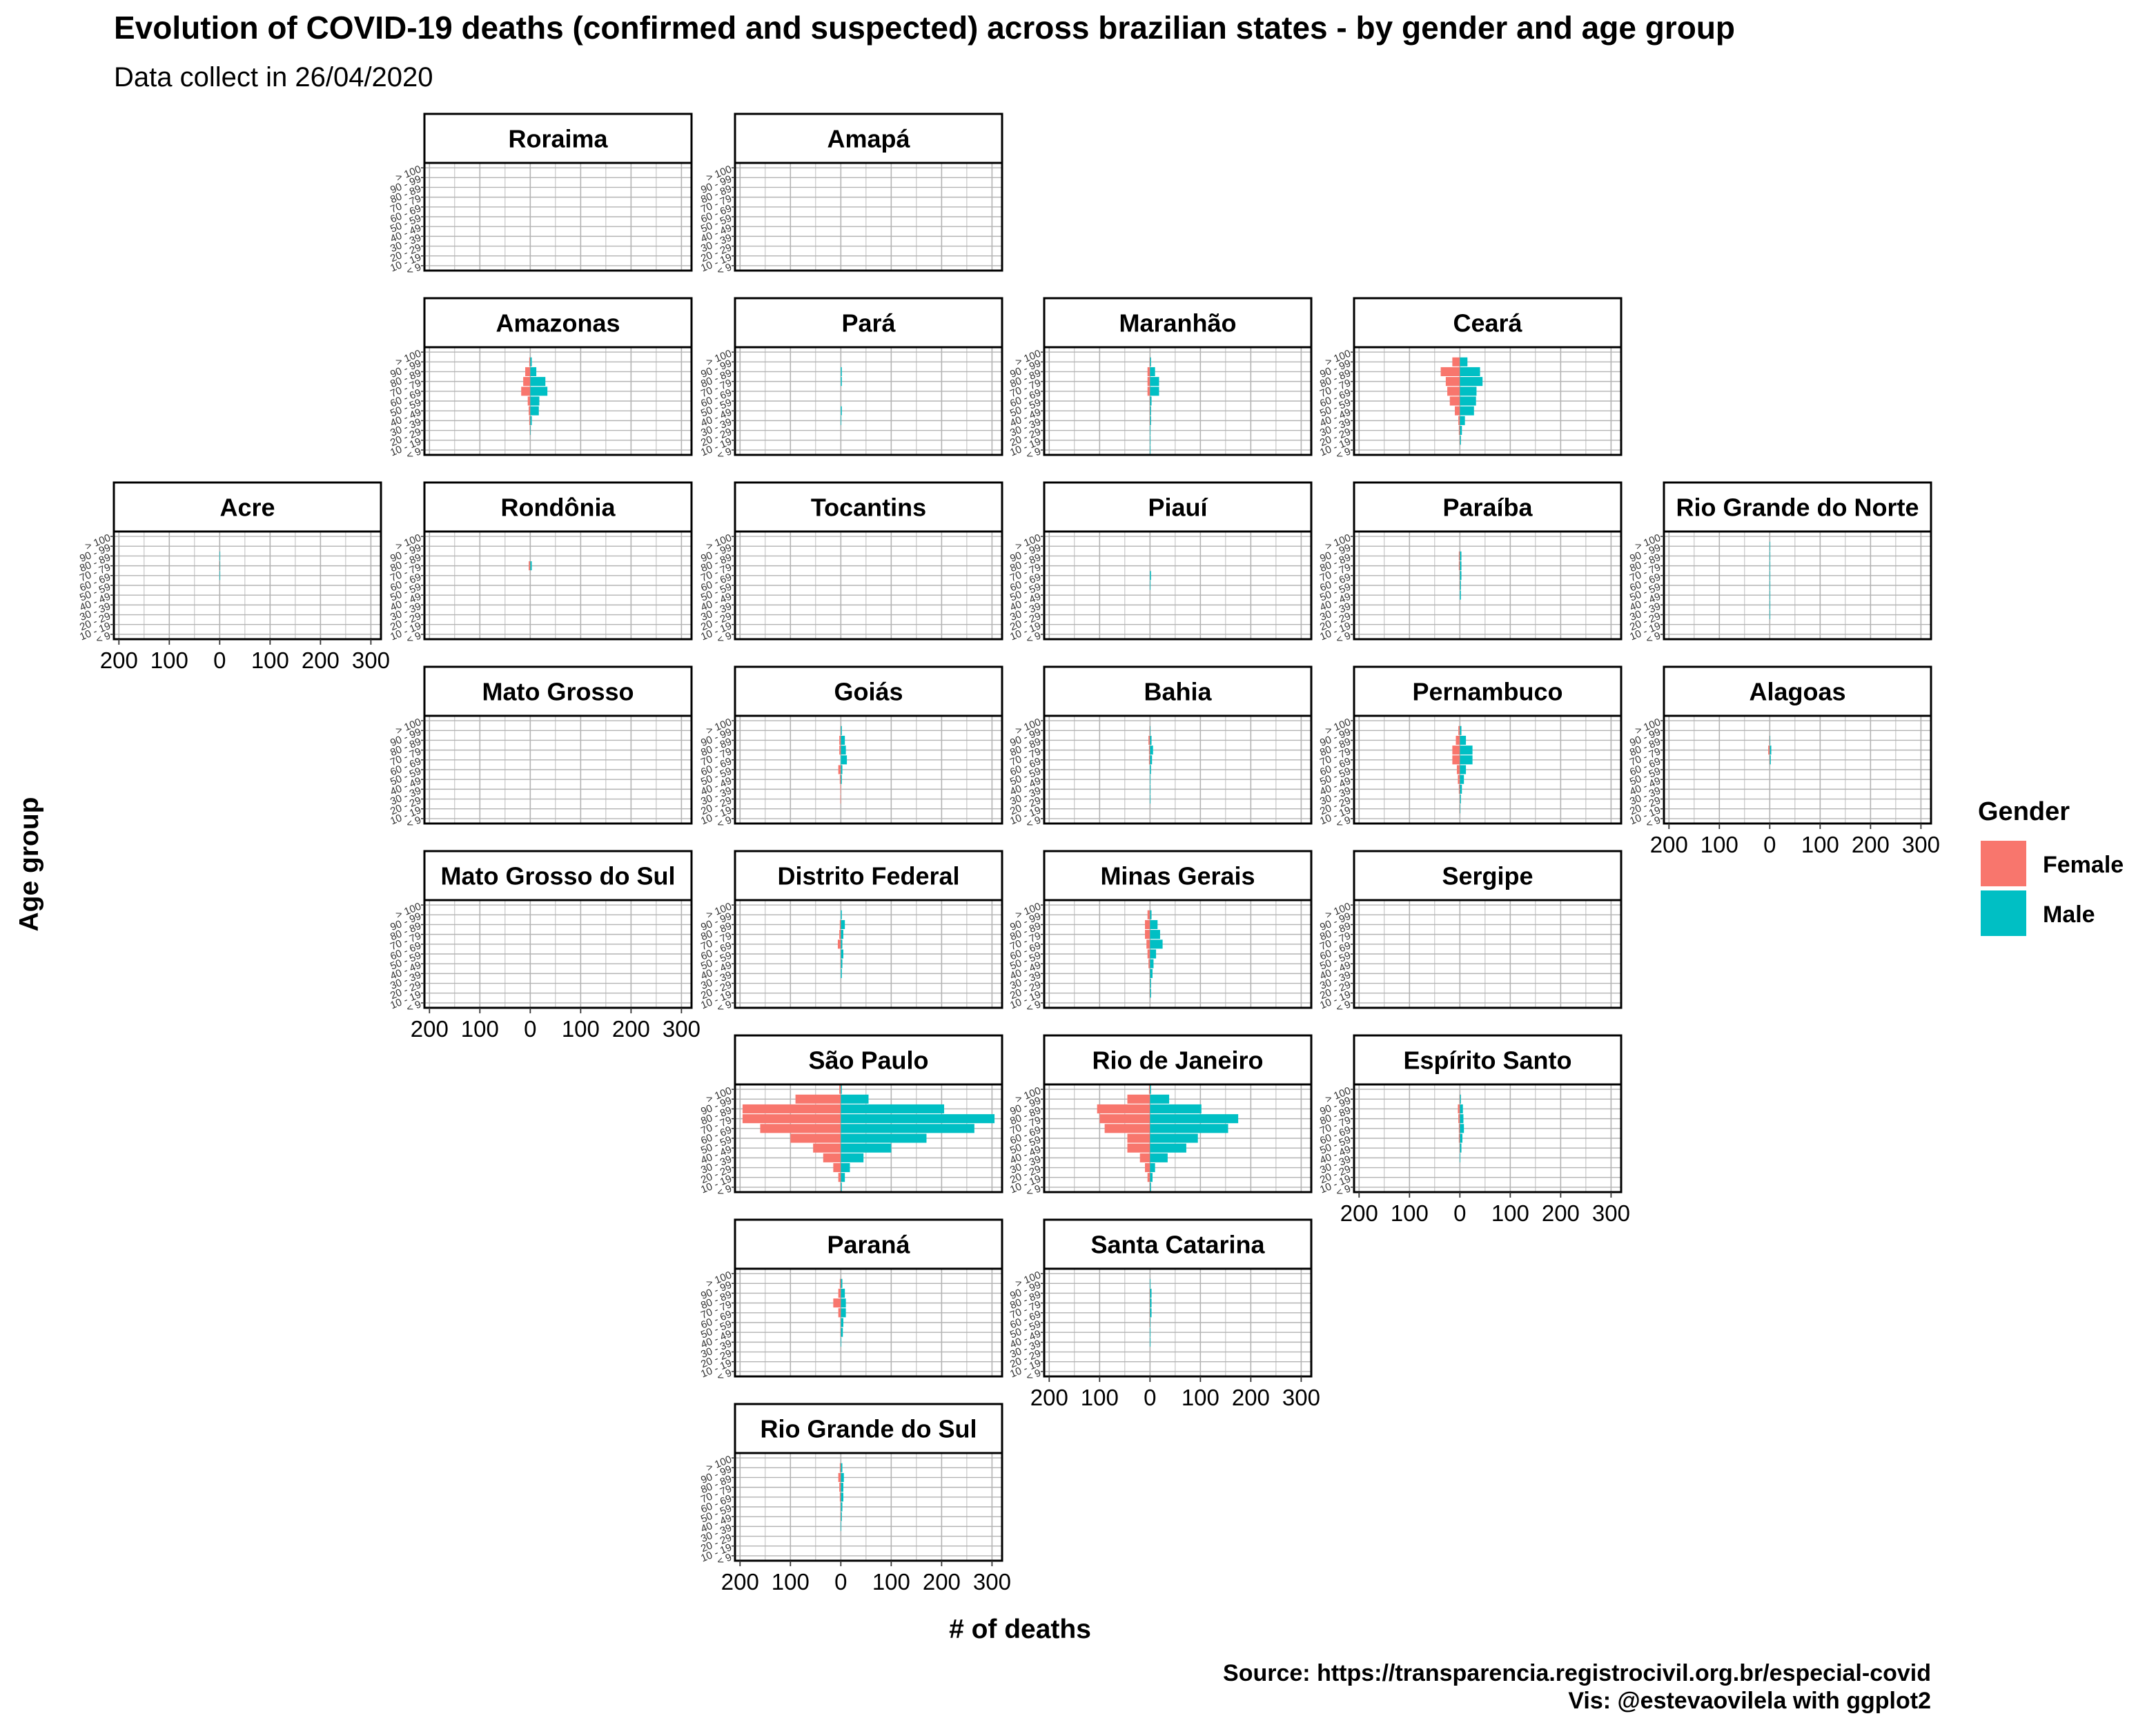 This screenshot has width=2156, height=1725. I want to click on facet-strip-label: Pará, so click(868, 323).